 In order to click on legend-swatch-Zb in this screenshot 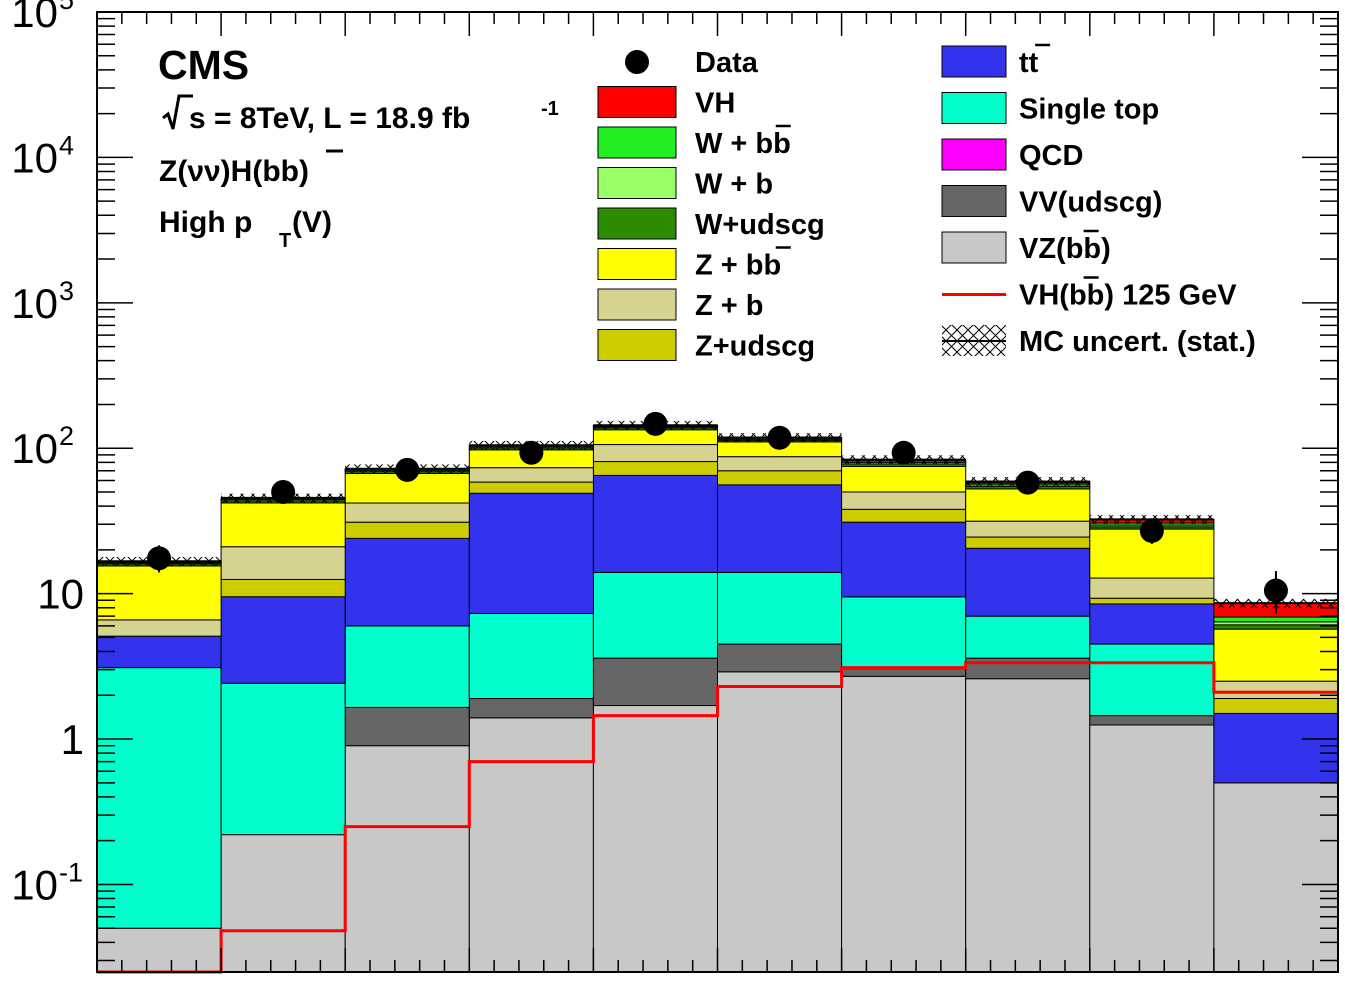, I will do `click(637, 304)`.